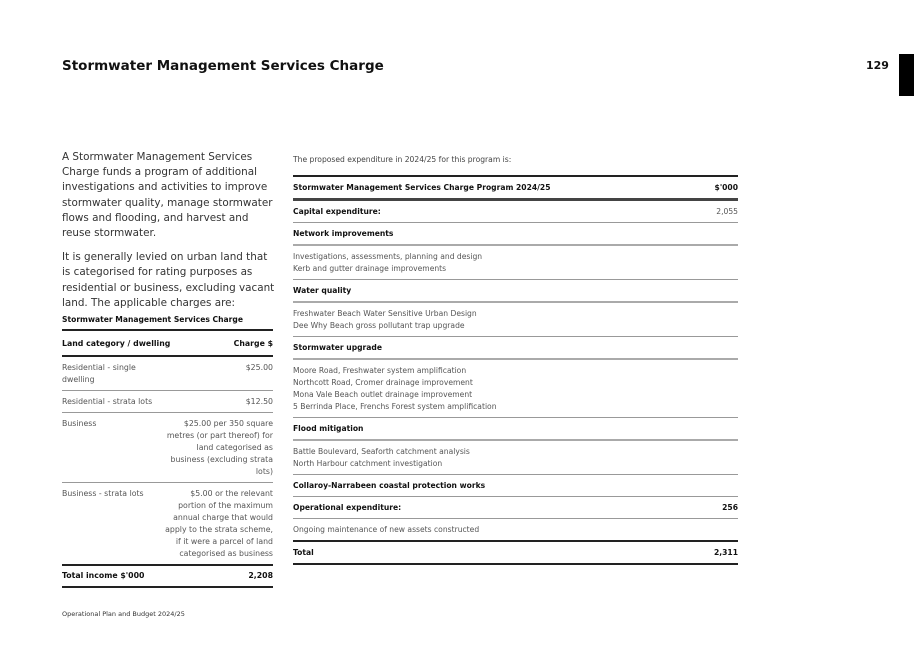 The image size is (914, 647). I want to click on table-header: Land category / dwelling Charge $, so click(167, 343).